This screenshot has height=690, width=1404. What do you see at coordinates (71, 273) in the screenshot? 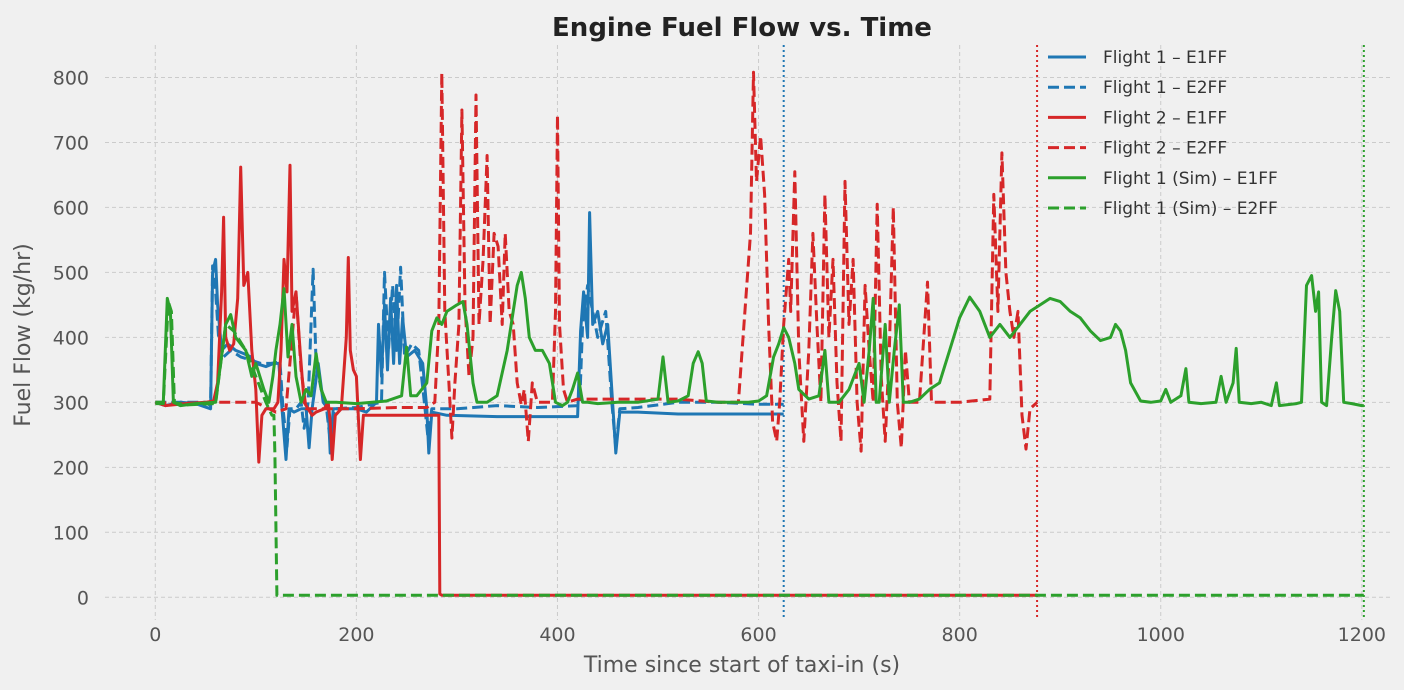
I see `y-tick-label: 500` at bounding box center [71, 273].